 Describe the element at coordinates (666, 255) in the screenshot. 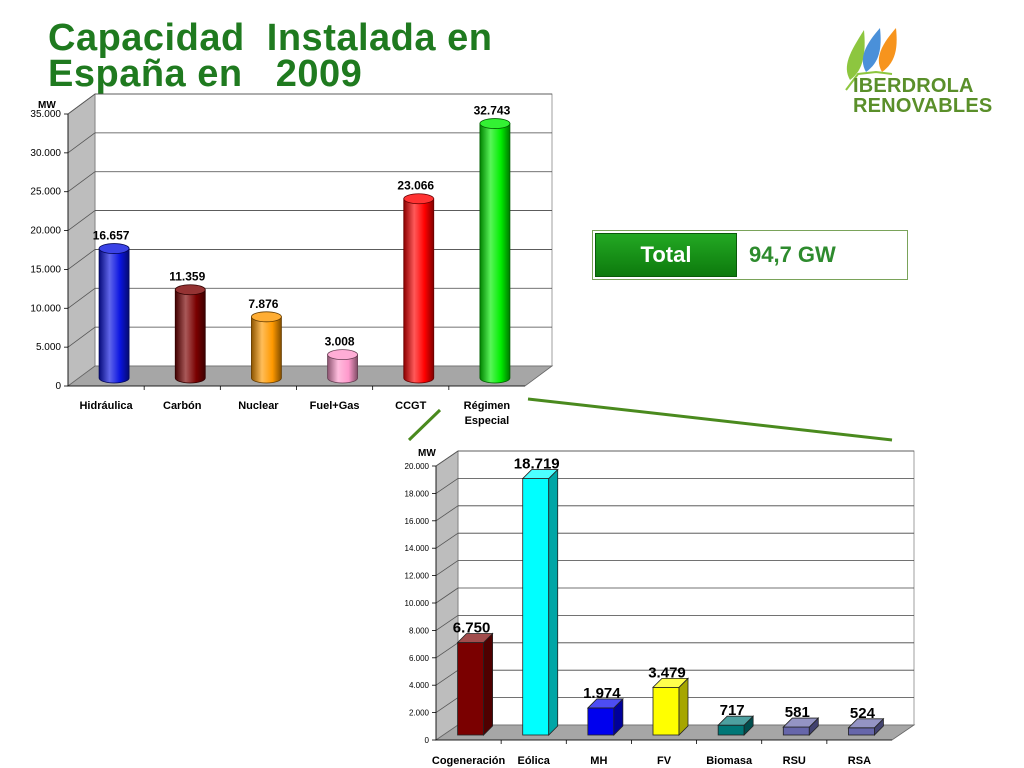

I see `total-label: Total` at that location.